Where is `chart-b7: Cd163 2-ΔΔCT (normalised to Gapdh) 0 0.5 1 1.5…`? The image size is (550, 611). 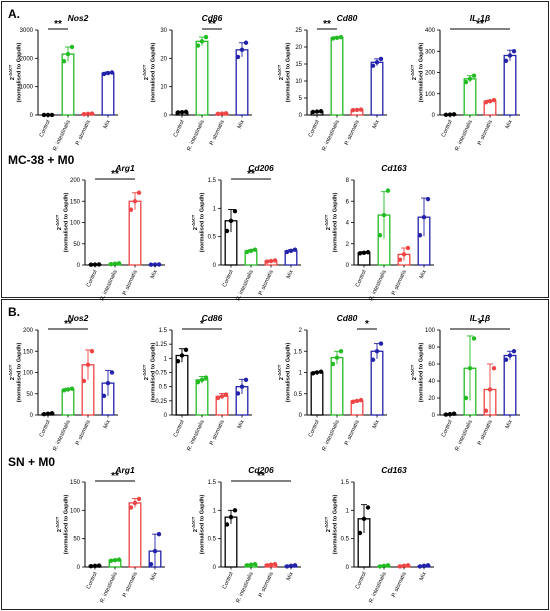 chart-b7: Cd163 2-ΔΔCT (normalised to Gapdh) 0 0.5 1 1.5… is located at coordinates (379, 534).